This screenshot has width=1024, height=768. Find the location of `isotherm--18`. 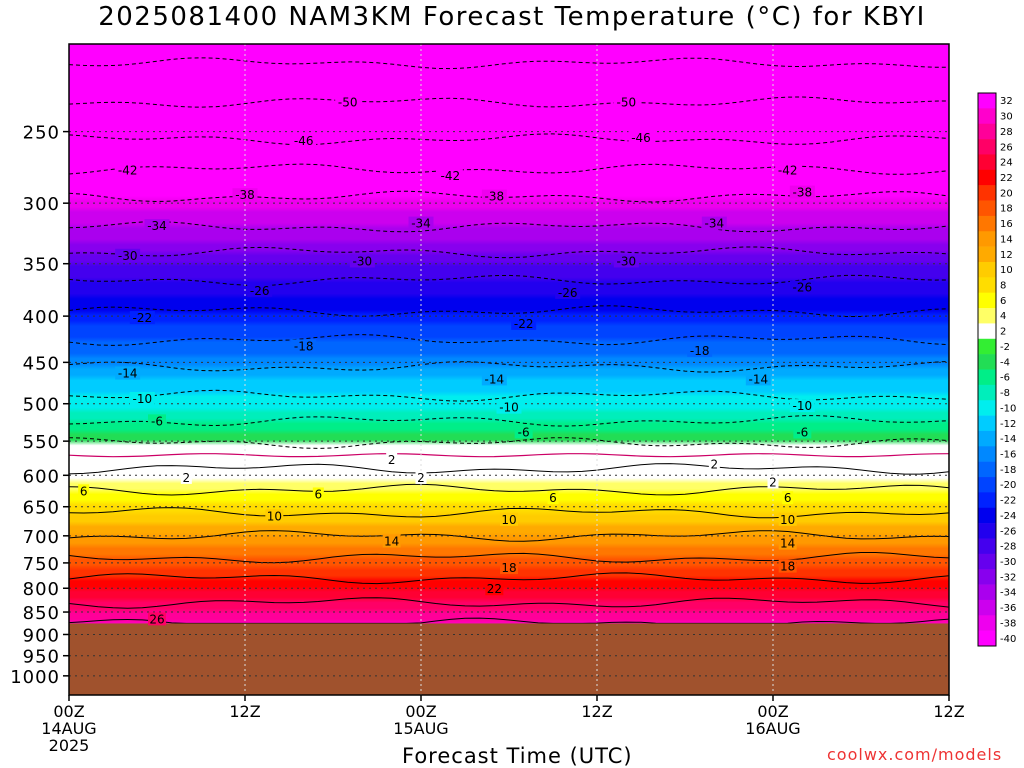

isotherm--18 is located at coordinates (509, 340).